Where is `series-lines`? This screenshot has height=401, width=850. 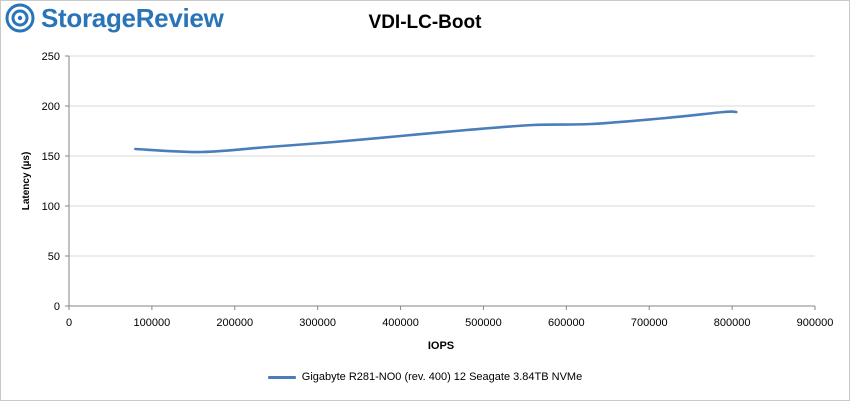
series-lines is located at coordinates (436, 132).